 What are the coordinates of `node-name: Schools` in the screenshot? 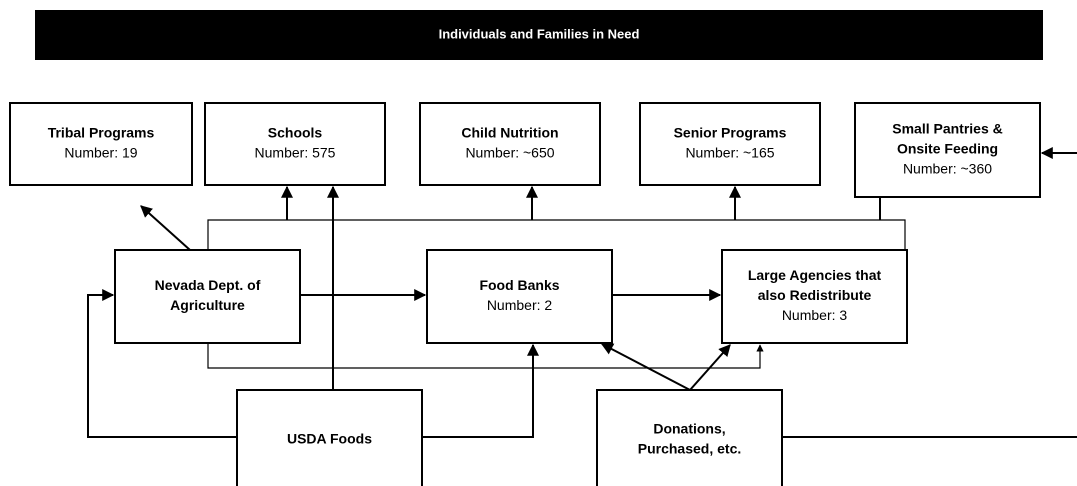 It's located at (295, 133).